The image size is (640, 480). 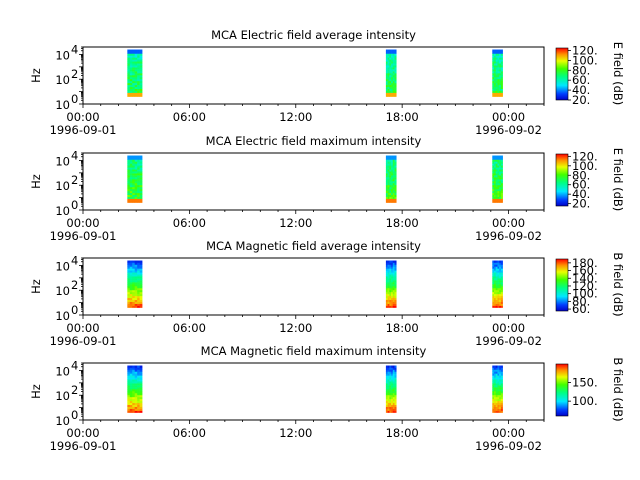 What do you see at coordinates (508, 130) in the screenshot?
I see `x-date-label: 1996-09-02` at bounding box center [508, 130].